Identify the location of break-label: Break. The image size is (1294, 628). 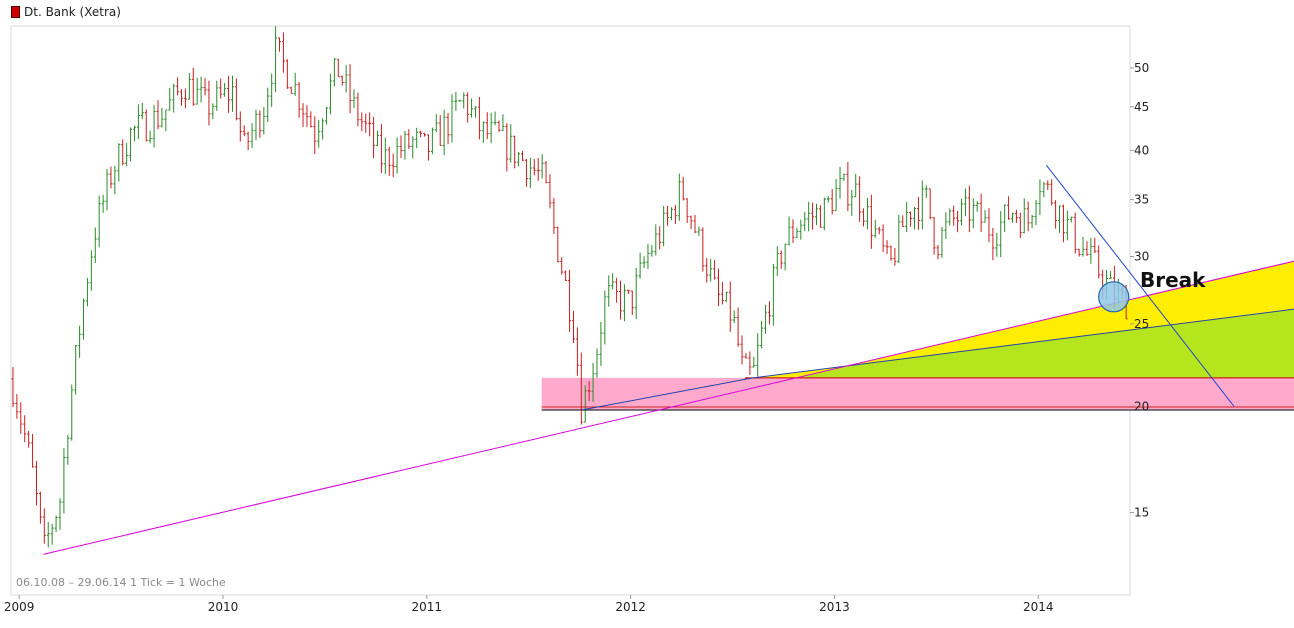
(1173, 280).